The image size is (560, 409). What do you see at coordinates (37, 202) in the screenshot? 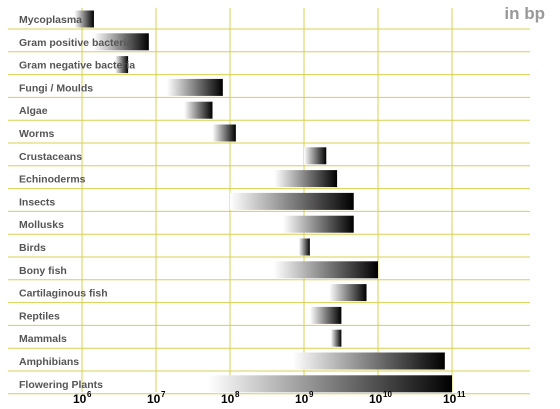
I see `category-label: Insects` at bounding box center [37, 202].